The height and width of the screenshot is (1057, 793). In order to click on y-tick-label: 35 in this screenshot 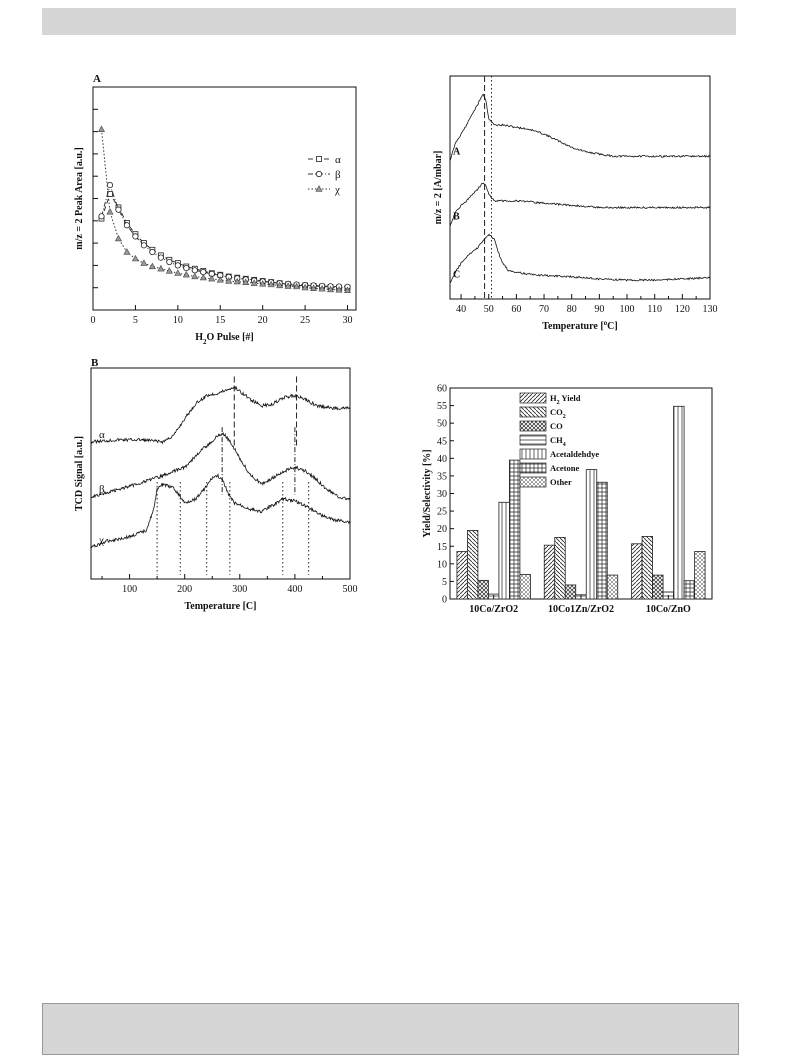, I will do `click(442, 476)`.